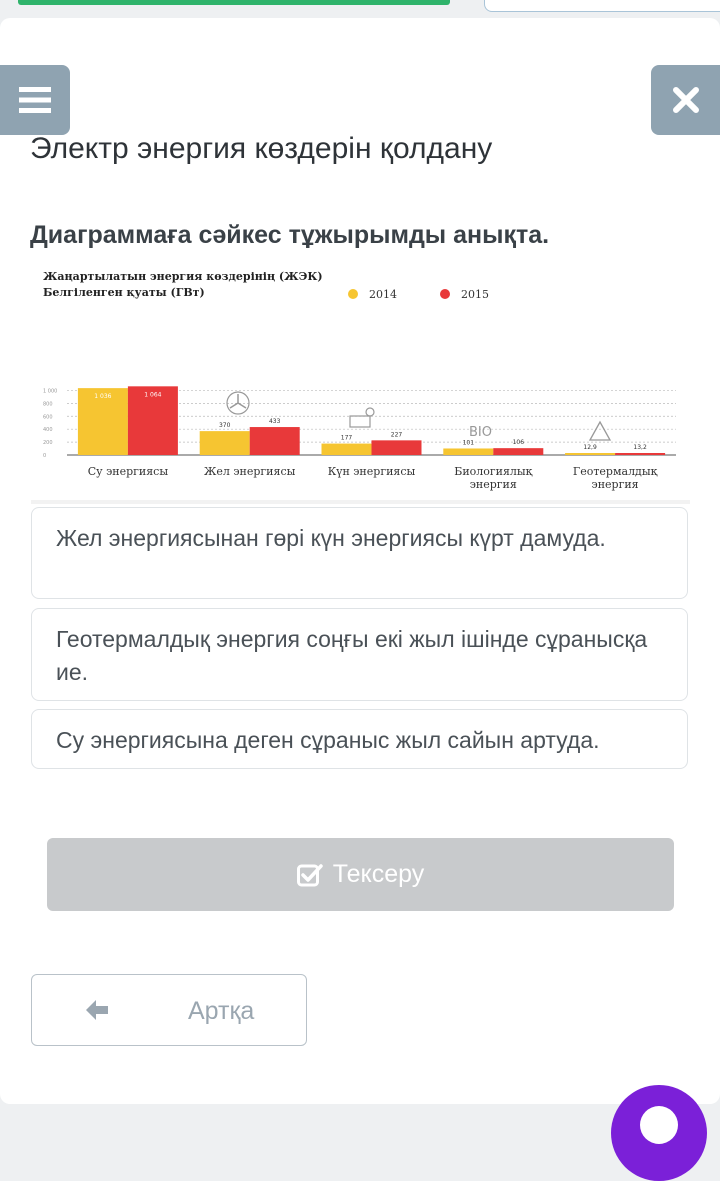 This screenshot has height=1181, width=720. I want to click on x-tick-label: Геотермалдық, so click(615, 471).